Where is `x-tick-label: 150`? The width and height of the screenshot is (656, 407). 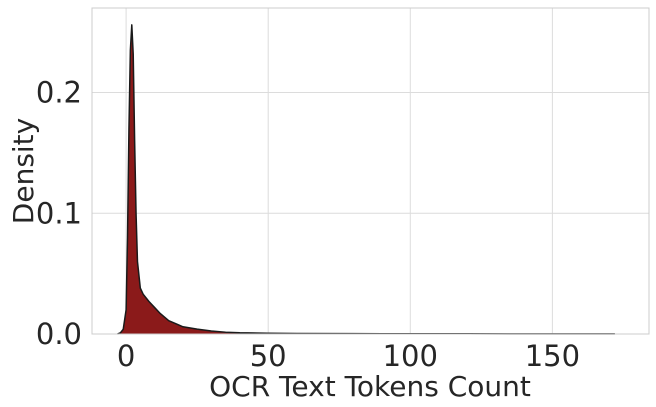 x-tick-label: 150 is located at coordinates (552, 356).